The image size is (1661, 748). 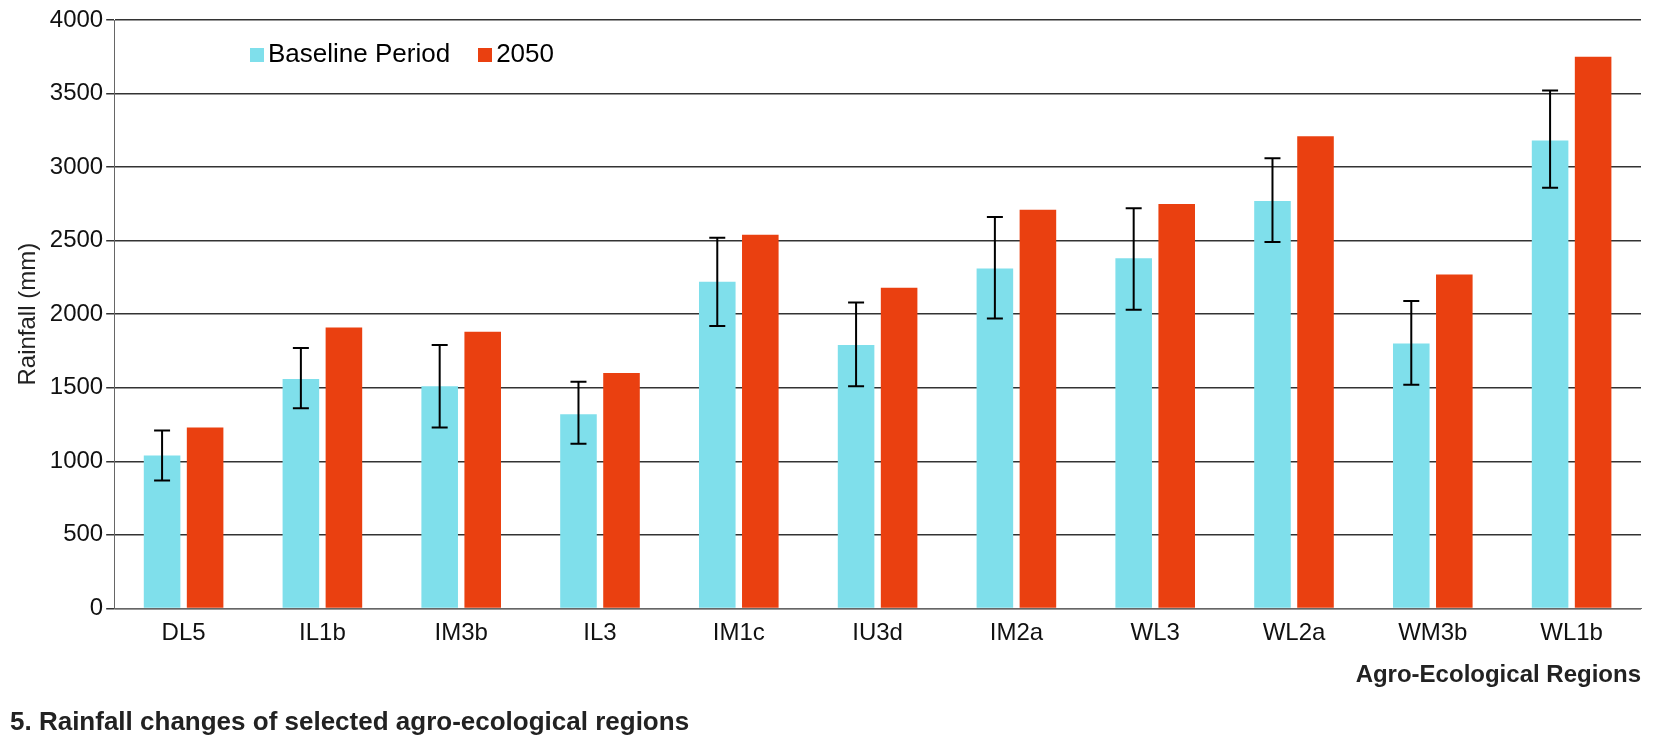 What do you see at coordinates (76, 239) in the screenshot?
I see `y-tick-label: 2500` at bounding box center [76, 239].